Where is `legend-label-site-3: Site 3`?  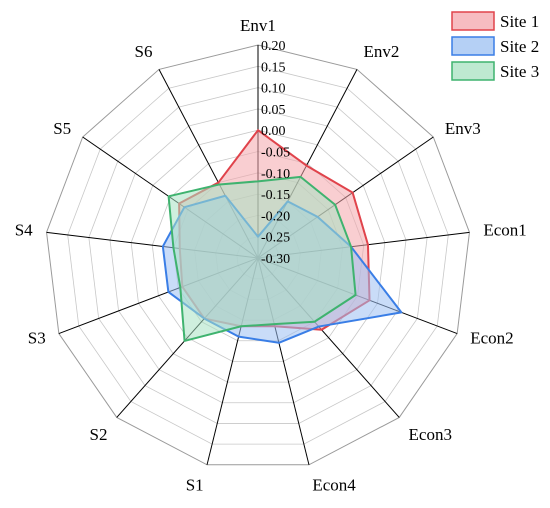
legend-label-site-3: Site 3 is located at coordinates (519, 71).